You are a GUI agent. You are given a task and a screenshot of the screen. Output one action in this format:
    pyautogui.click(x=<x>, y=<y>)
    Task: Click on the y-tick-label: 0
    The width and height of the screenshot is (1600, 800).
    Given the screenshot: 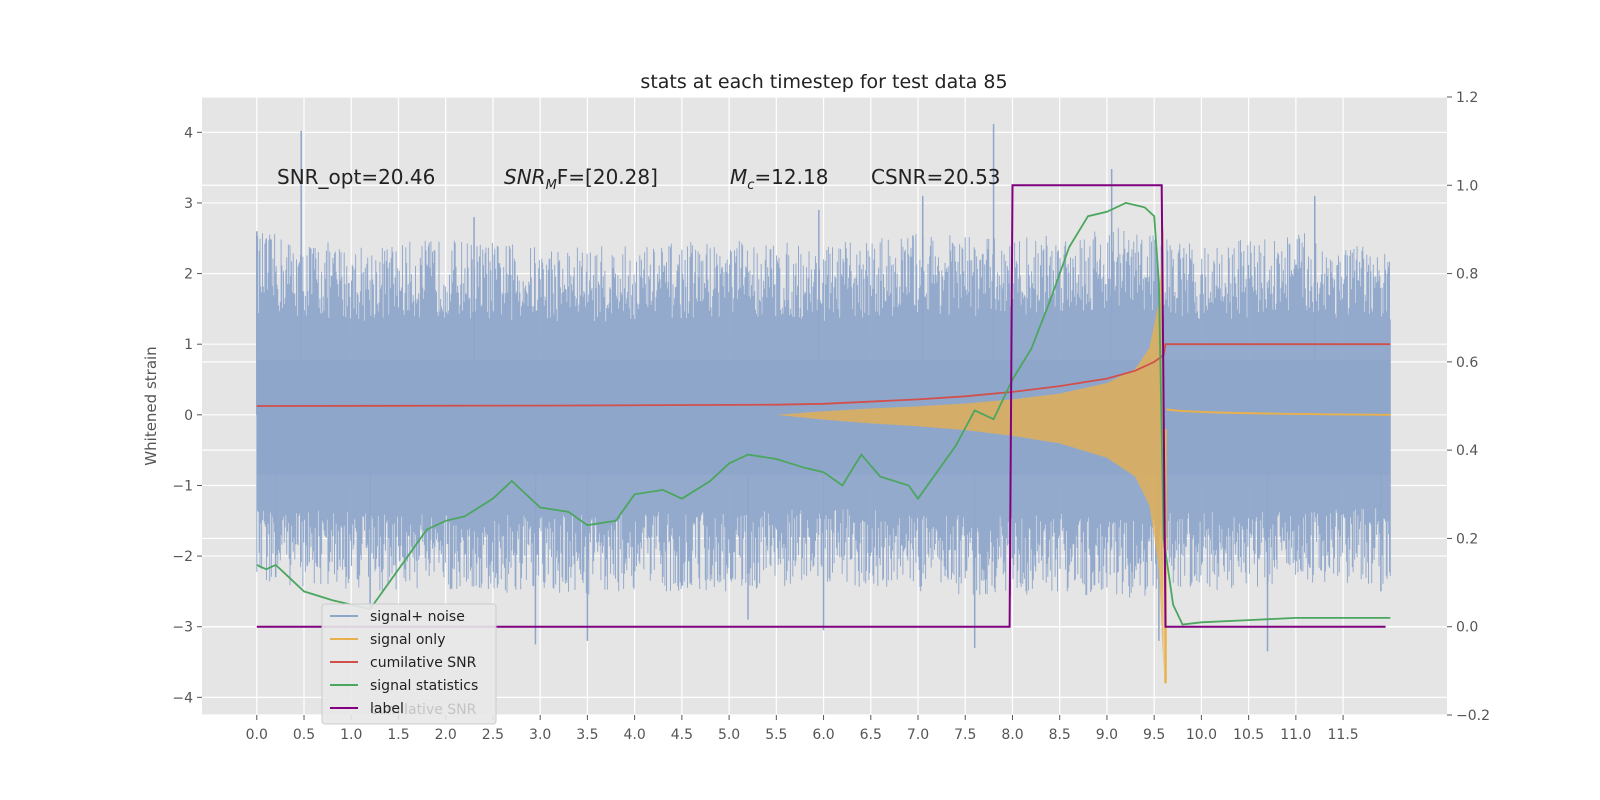 What is the action you would take?
    pyautogui.click(x=188, y=416)
    